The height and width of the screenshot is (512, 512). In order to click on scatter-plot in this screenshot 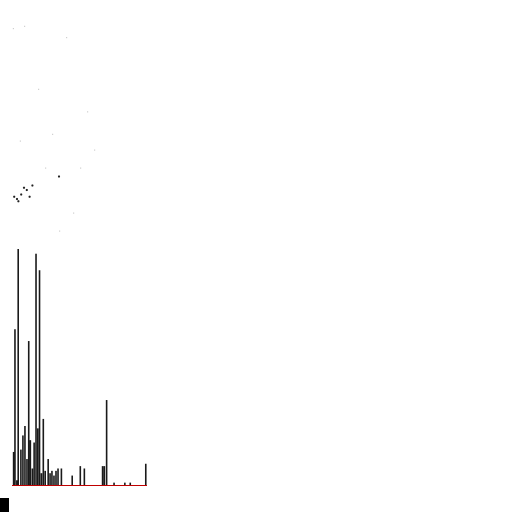, I will do `click(54, 128)`.